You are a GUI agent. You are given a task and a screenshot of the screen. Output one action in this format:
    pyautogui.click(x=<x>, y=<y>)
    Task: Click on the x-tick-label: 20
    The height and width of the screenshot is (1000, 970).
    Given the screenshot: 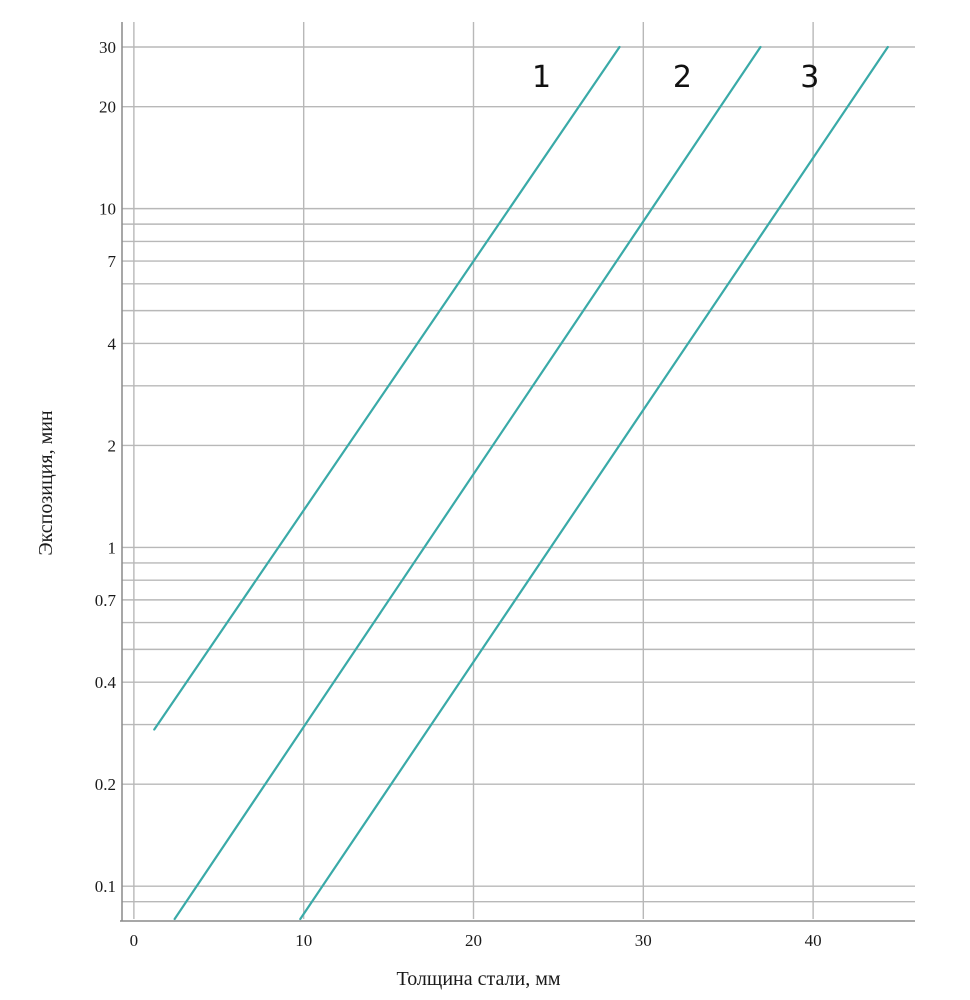 What is the action you would take?
    pyautogui.click(x=473, y=940)
    